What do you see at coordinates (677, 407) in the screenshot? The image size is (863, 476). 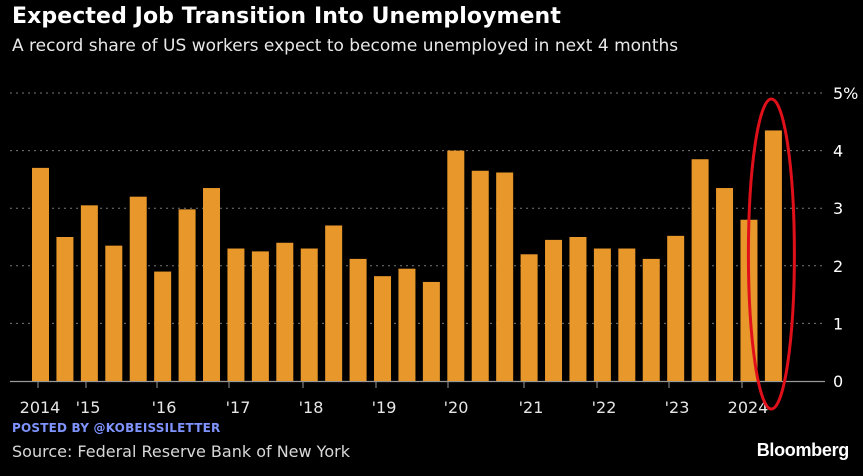 I see `x-tick-label: '23` at bounding box center [677, 407].